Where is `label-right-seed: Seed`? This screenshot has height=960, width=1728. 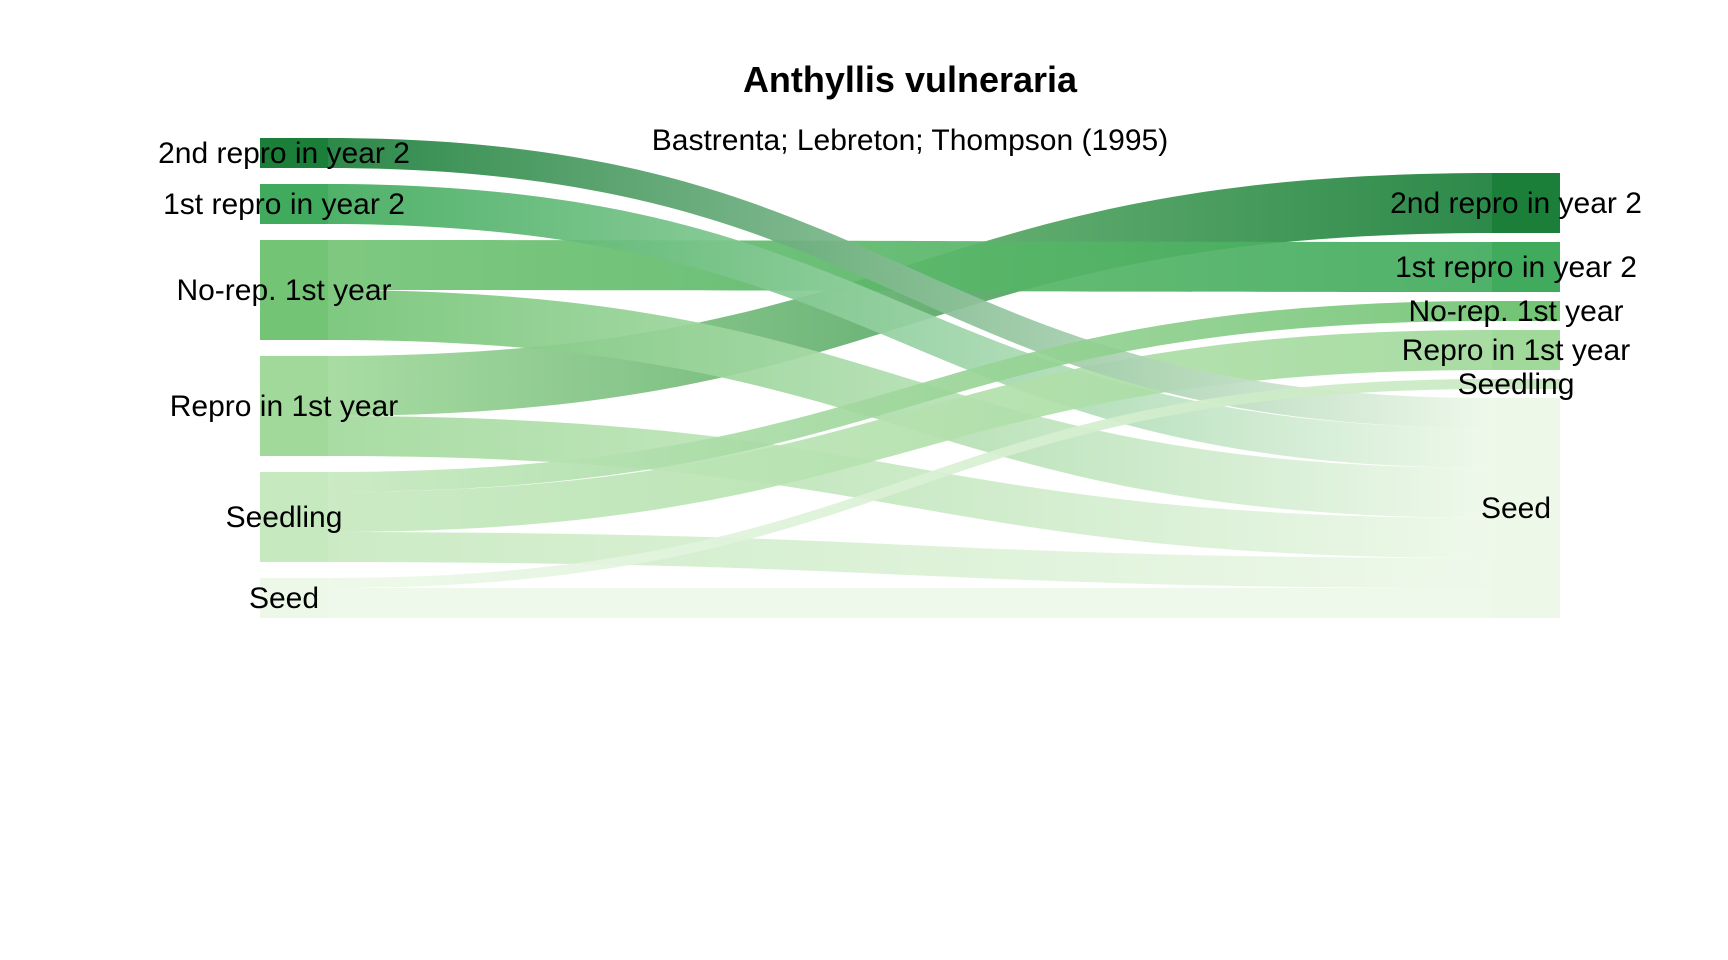 label-right-seed: Seed is located at coordinates (1516, 508).